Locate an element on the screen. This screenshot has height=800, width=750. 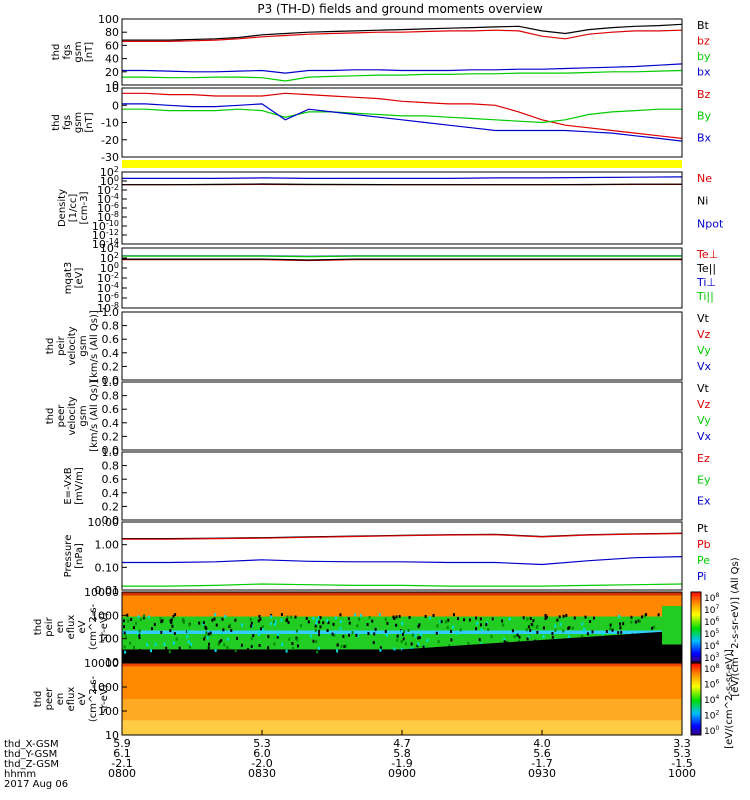
legend-Pi: Pi is located at coordinates (701, 576).